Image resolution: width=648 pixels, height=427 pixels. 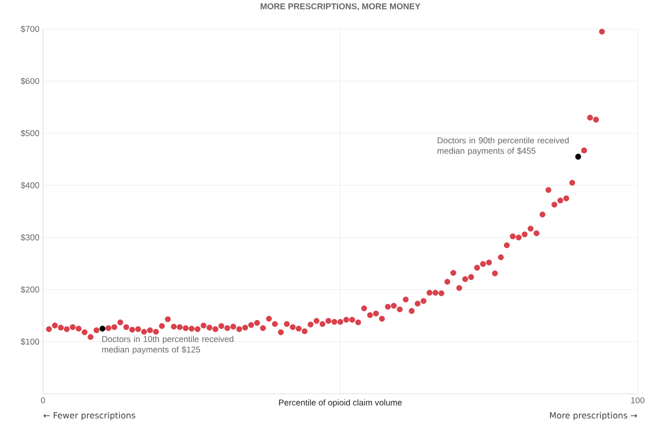 I want to click on y-tick-label: $500, so click(x=30, y=133).